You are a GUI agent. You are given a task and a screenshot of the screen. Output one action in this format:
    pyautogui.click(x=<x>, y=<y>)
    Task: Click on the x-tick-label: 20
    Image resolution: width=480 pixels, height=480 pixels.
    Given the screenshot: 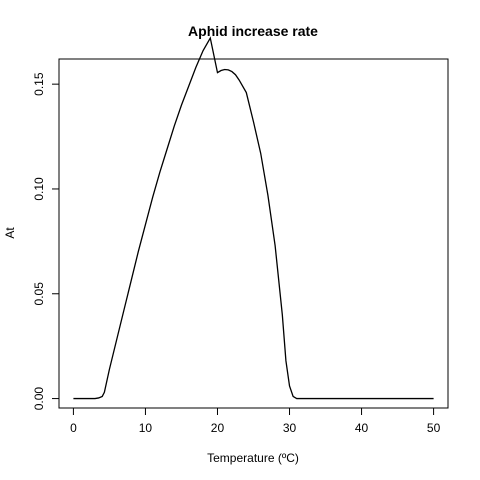 What is the action you would take?
    pyautogui.click(x=218, y=428)
    